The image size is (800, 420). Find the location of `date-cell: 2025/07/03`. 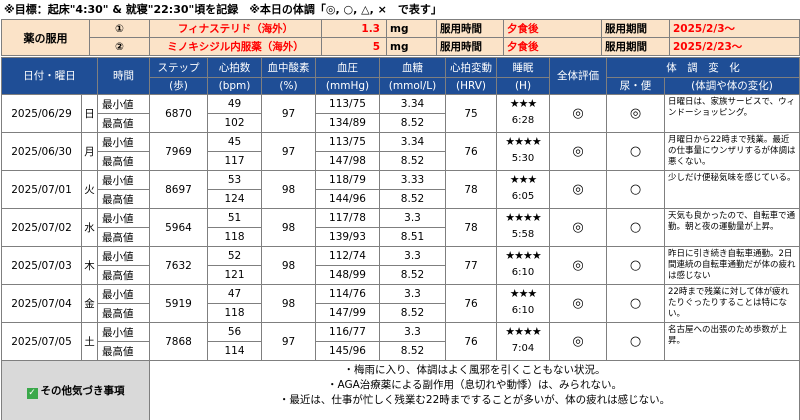

date-cell: 2025/07/03 is located at coordinates (41, 265).